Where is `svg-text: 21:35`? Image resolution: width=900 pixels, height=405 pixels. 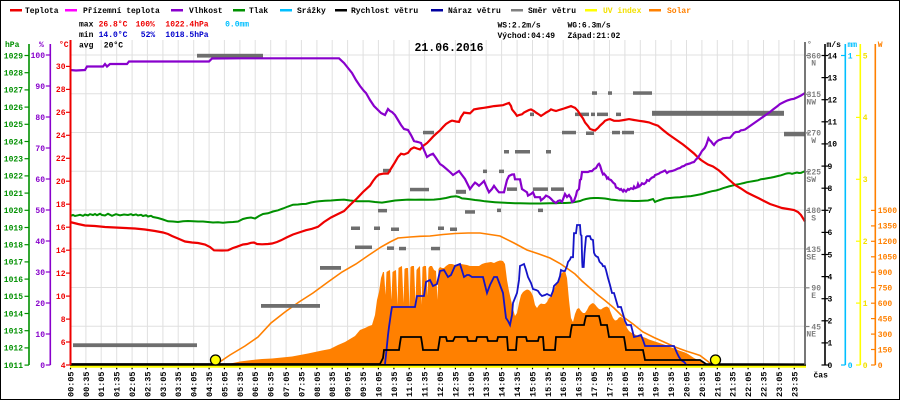 svg-text: 21:35 is located at coordinates (734, 384).